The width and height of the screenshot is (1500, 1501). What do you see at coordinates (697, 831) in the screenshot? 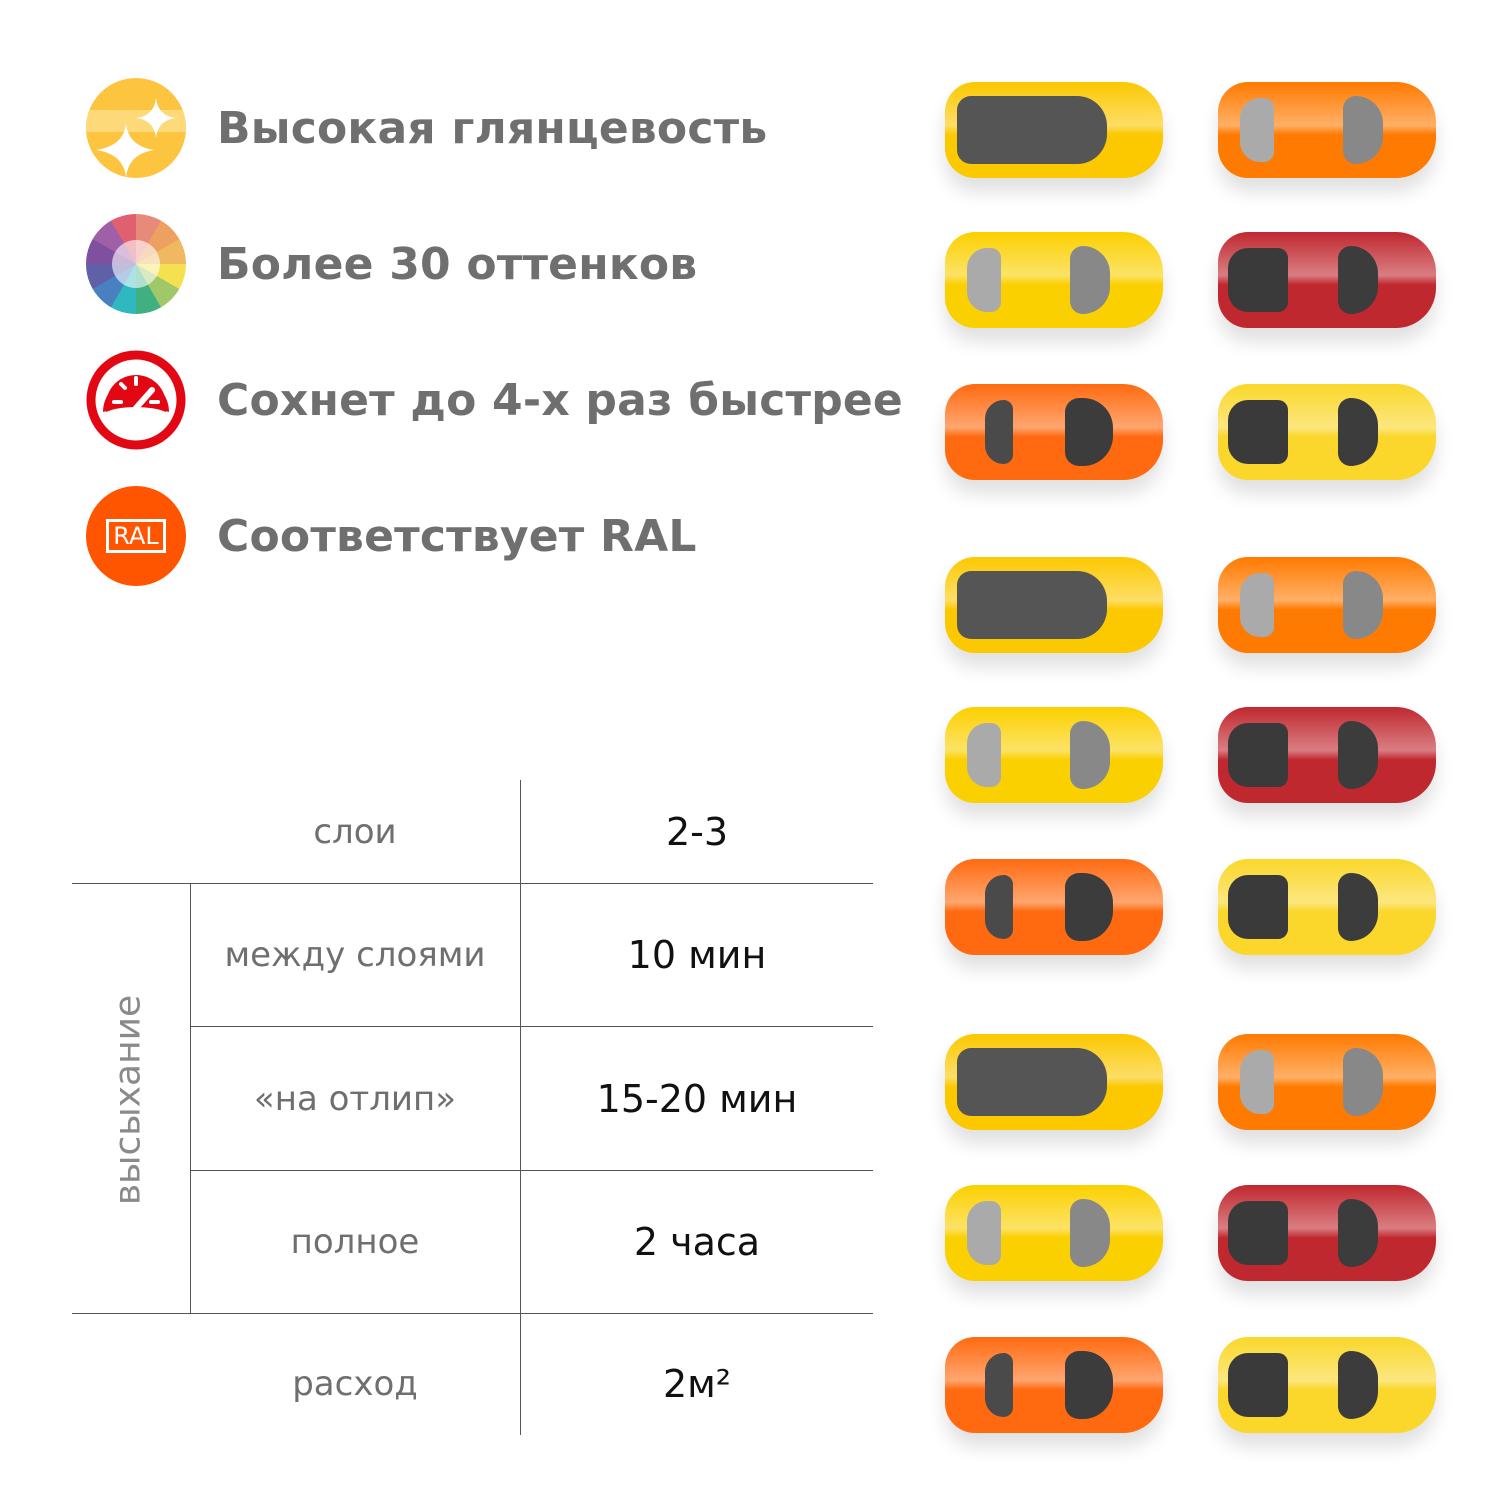
I see `row-value: 2-3` at bounding box center [697, 831].